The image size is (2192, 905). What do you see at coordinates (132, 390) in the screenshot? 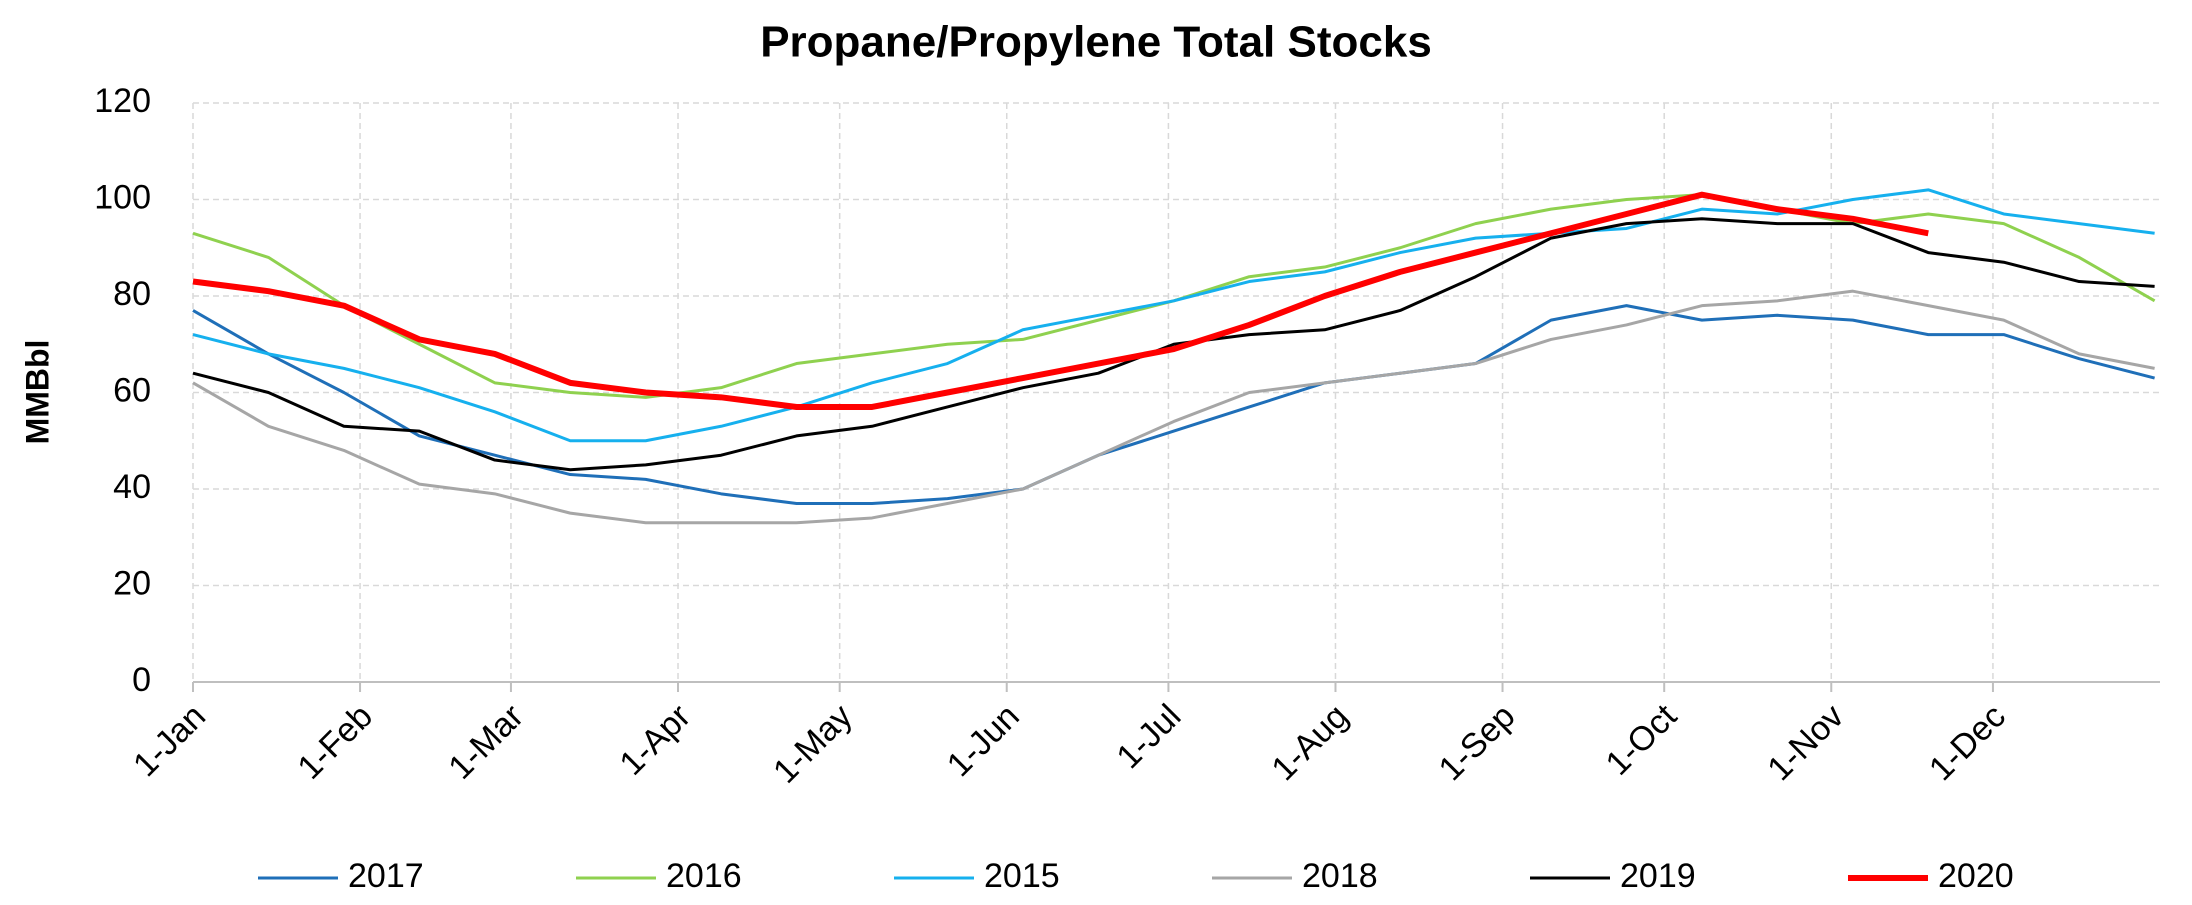
I see `y-tick-label: 60` at bounding box center [132, 390].